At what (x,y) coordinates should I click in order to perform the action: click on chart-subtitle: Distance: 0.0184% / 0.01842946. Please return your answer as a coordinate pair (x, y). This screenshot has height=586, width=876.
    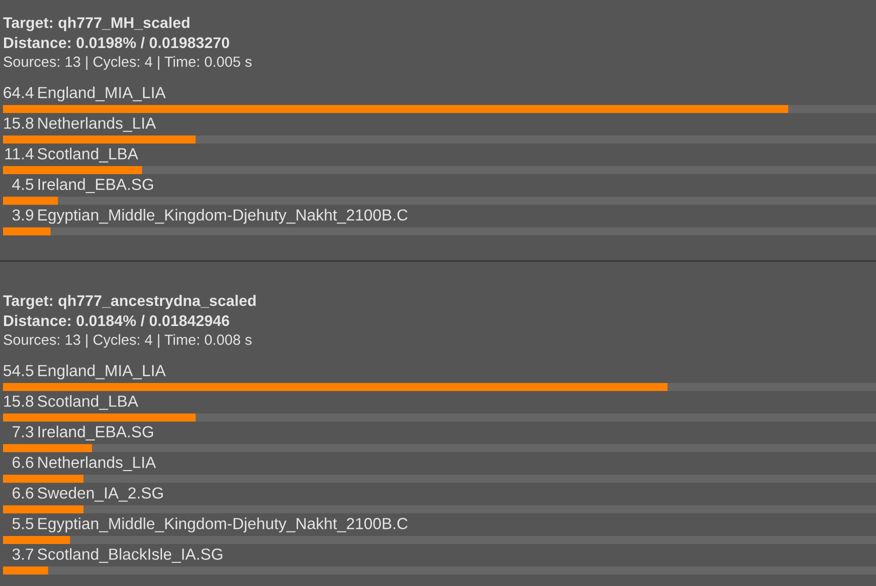
    Looking at the image, I should click on (117, 320).